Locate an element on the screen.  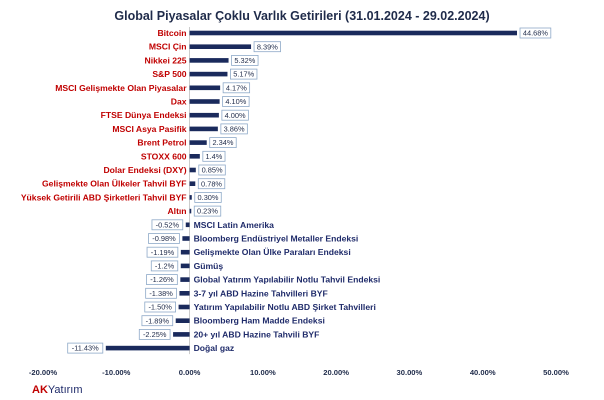
category-label: Bloomberg Endüstriyel Metaller Endeksi is located at coordinates (276, 239).